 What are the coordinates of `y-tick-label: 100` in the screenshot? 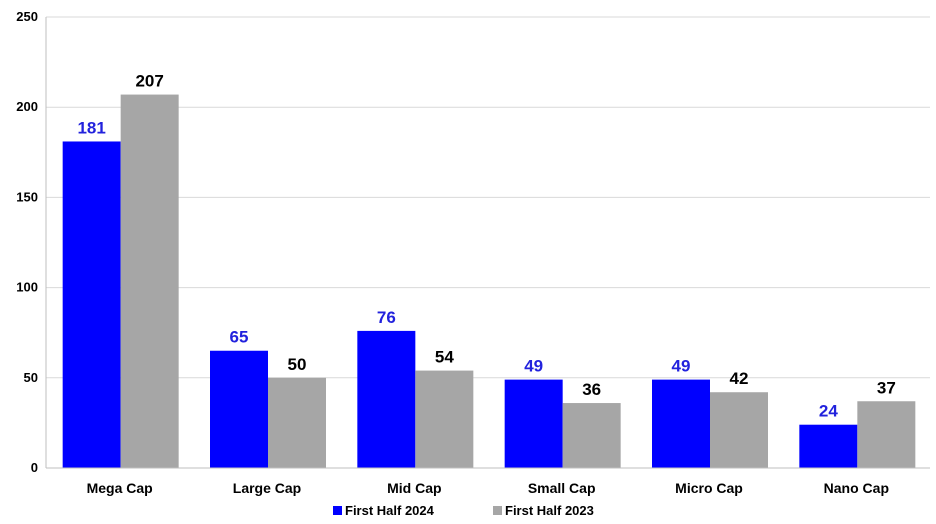 It's located at (27, 287).